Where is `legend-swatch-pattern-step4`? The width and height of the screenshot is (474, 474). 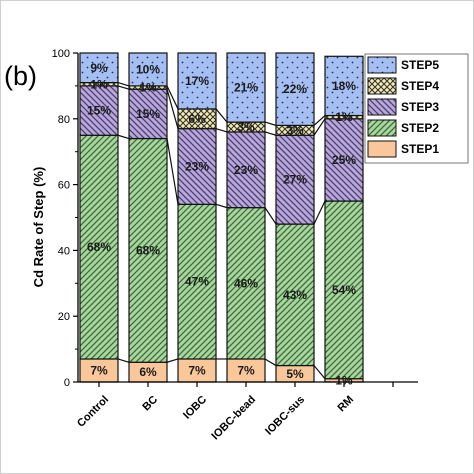 legend-swatch-pattern-step4 is located at coordinates (382, 86).